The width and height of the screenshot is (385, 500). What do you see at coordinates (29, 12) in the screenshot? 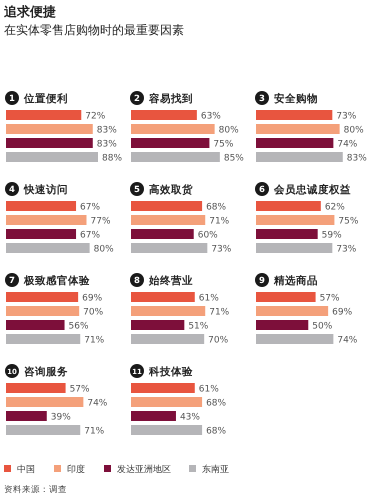
I see `text: 追求便捷` at bounding box center [29, 12].